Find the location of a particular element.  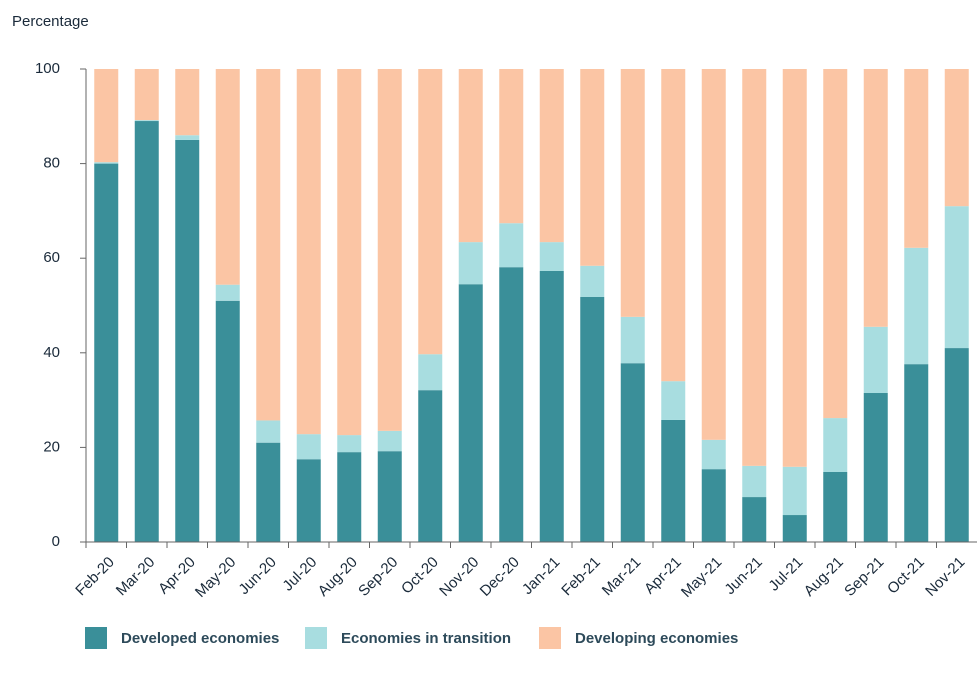

x-tick-label: Sep-21 is located at coordinates (864, 577).